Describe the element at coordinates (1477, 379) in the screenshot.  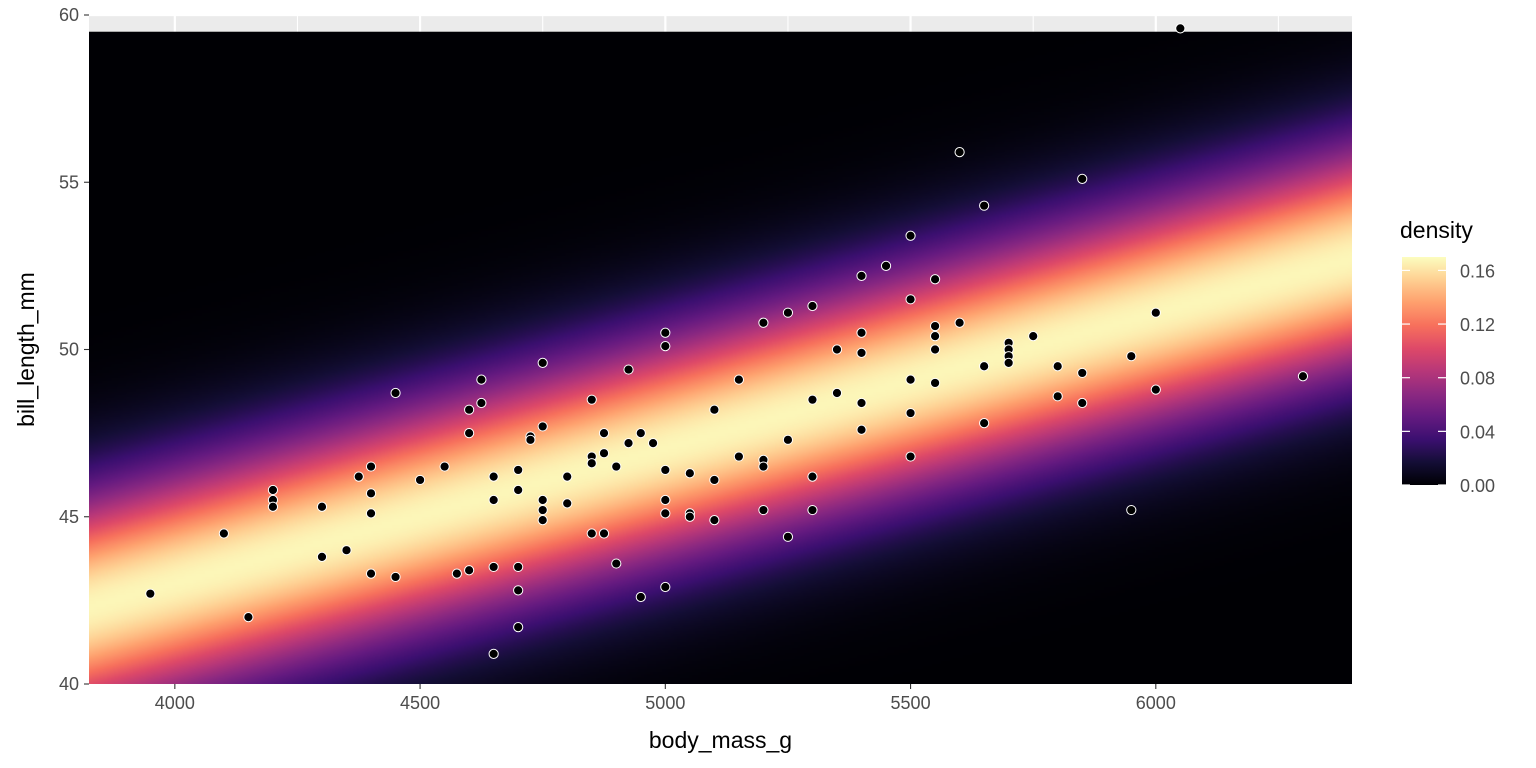
I see `legend-tick-label: 0.08` at that location.